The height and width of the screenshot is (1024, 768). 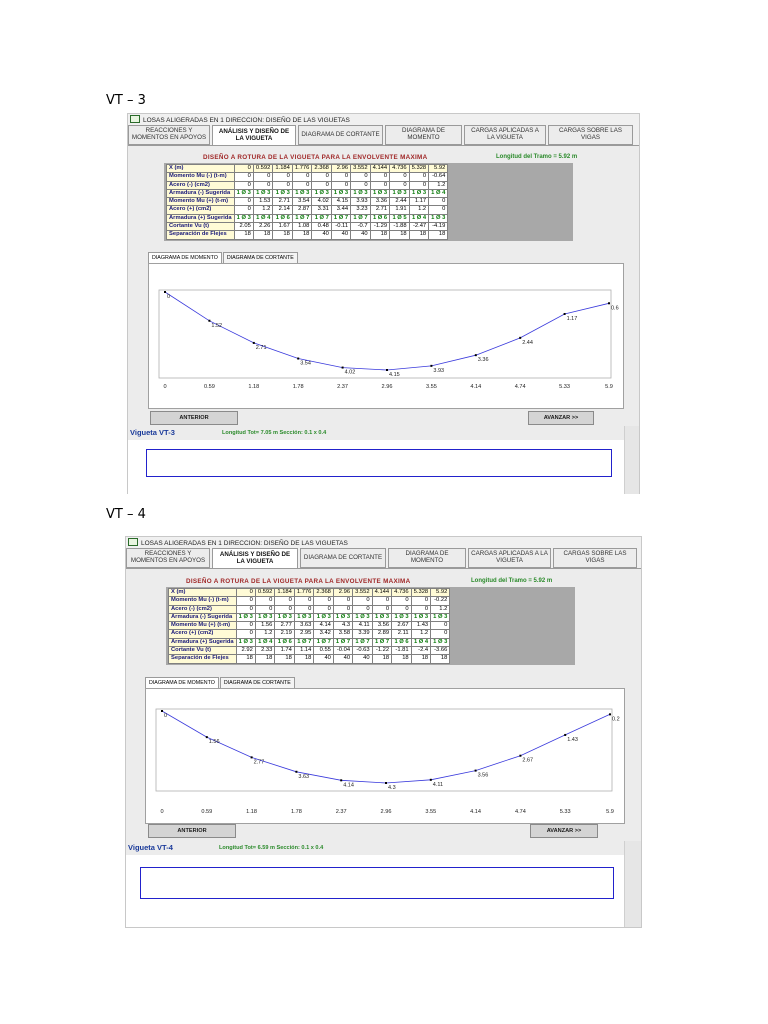 What do you see at coordinates (200, 235) in the screenshot?
I see `row-header: Separación de Flejes` at bounding box center [200, 235].